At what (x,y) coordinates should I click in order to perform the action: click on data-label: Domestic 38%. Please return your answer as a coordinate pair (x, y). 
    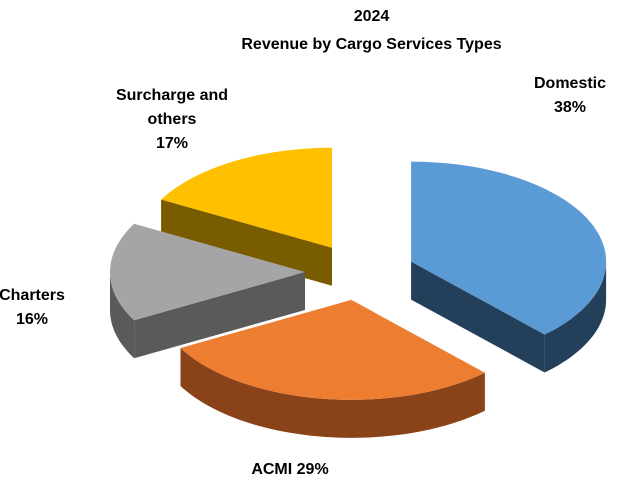
    Looking at the image, I should click on (570, 96).